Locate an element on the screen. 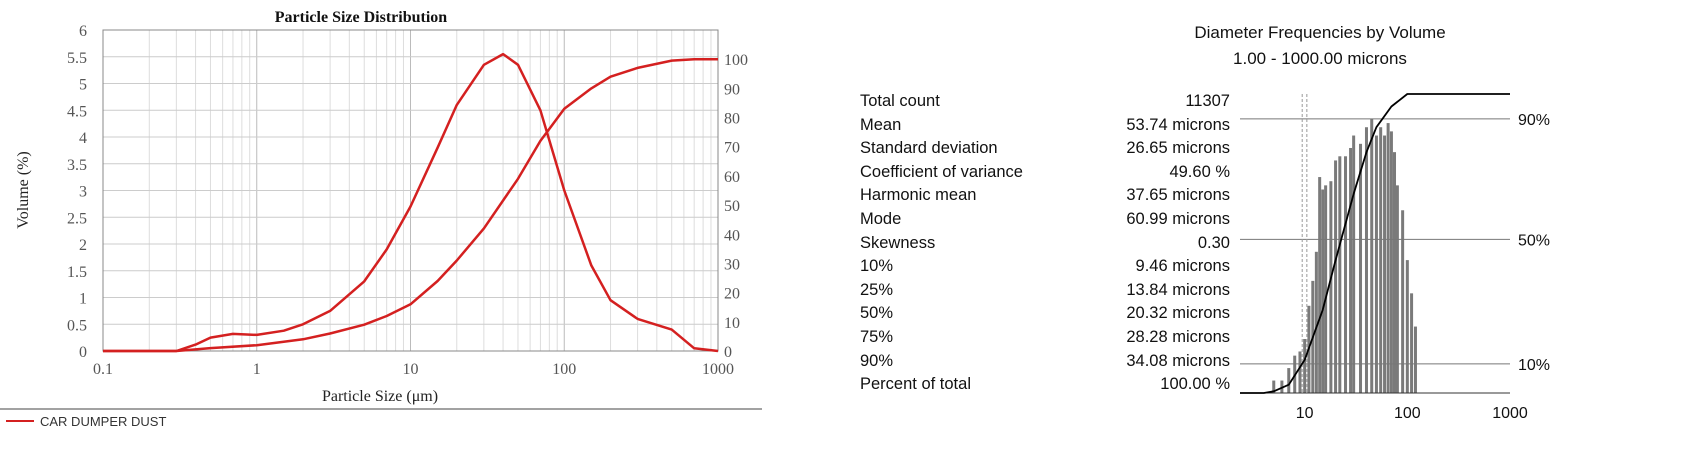 The height and width of the screenshot is (469, 1705). left-y-tick-label: 5 is located at coordinates (83, 85).